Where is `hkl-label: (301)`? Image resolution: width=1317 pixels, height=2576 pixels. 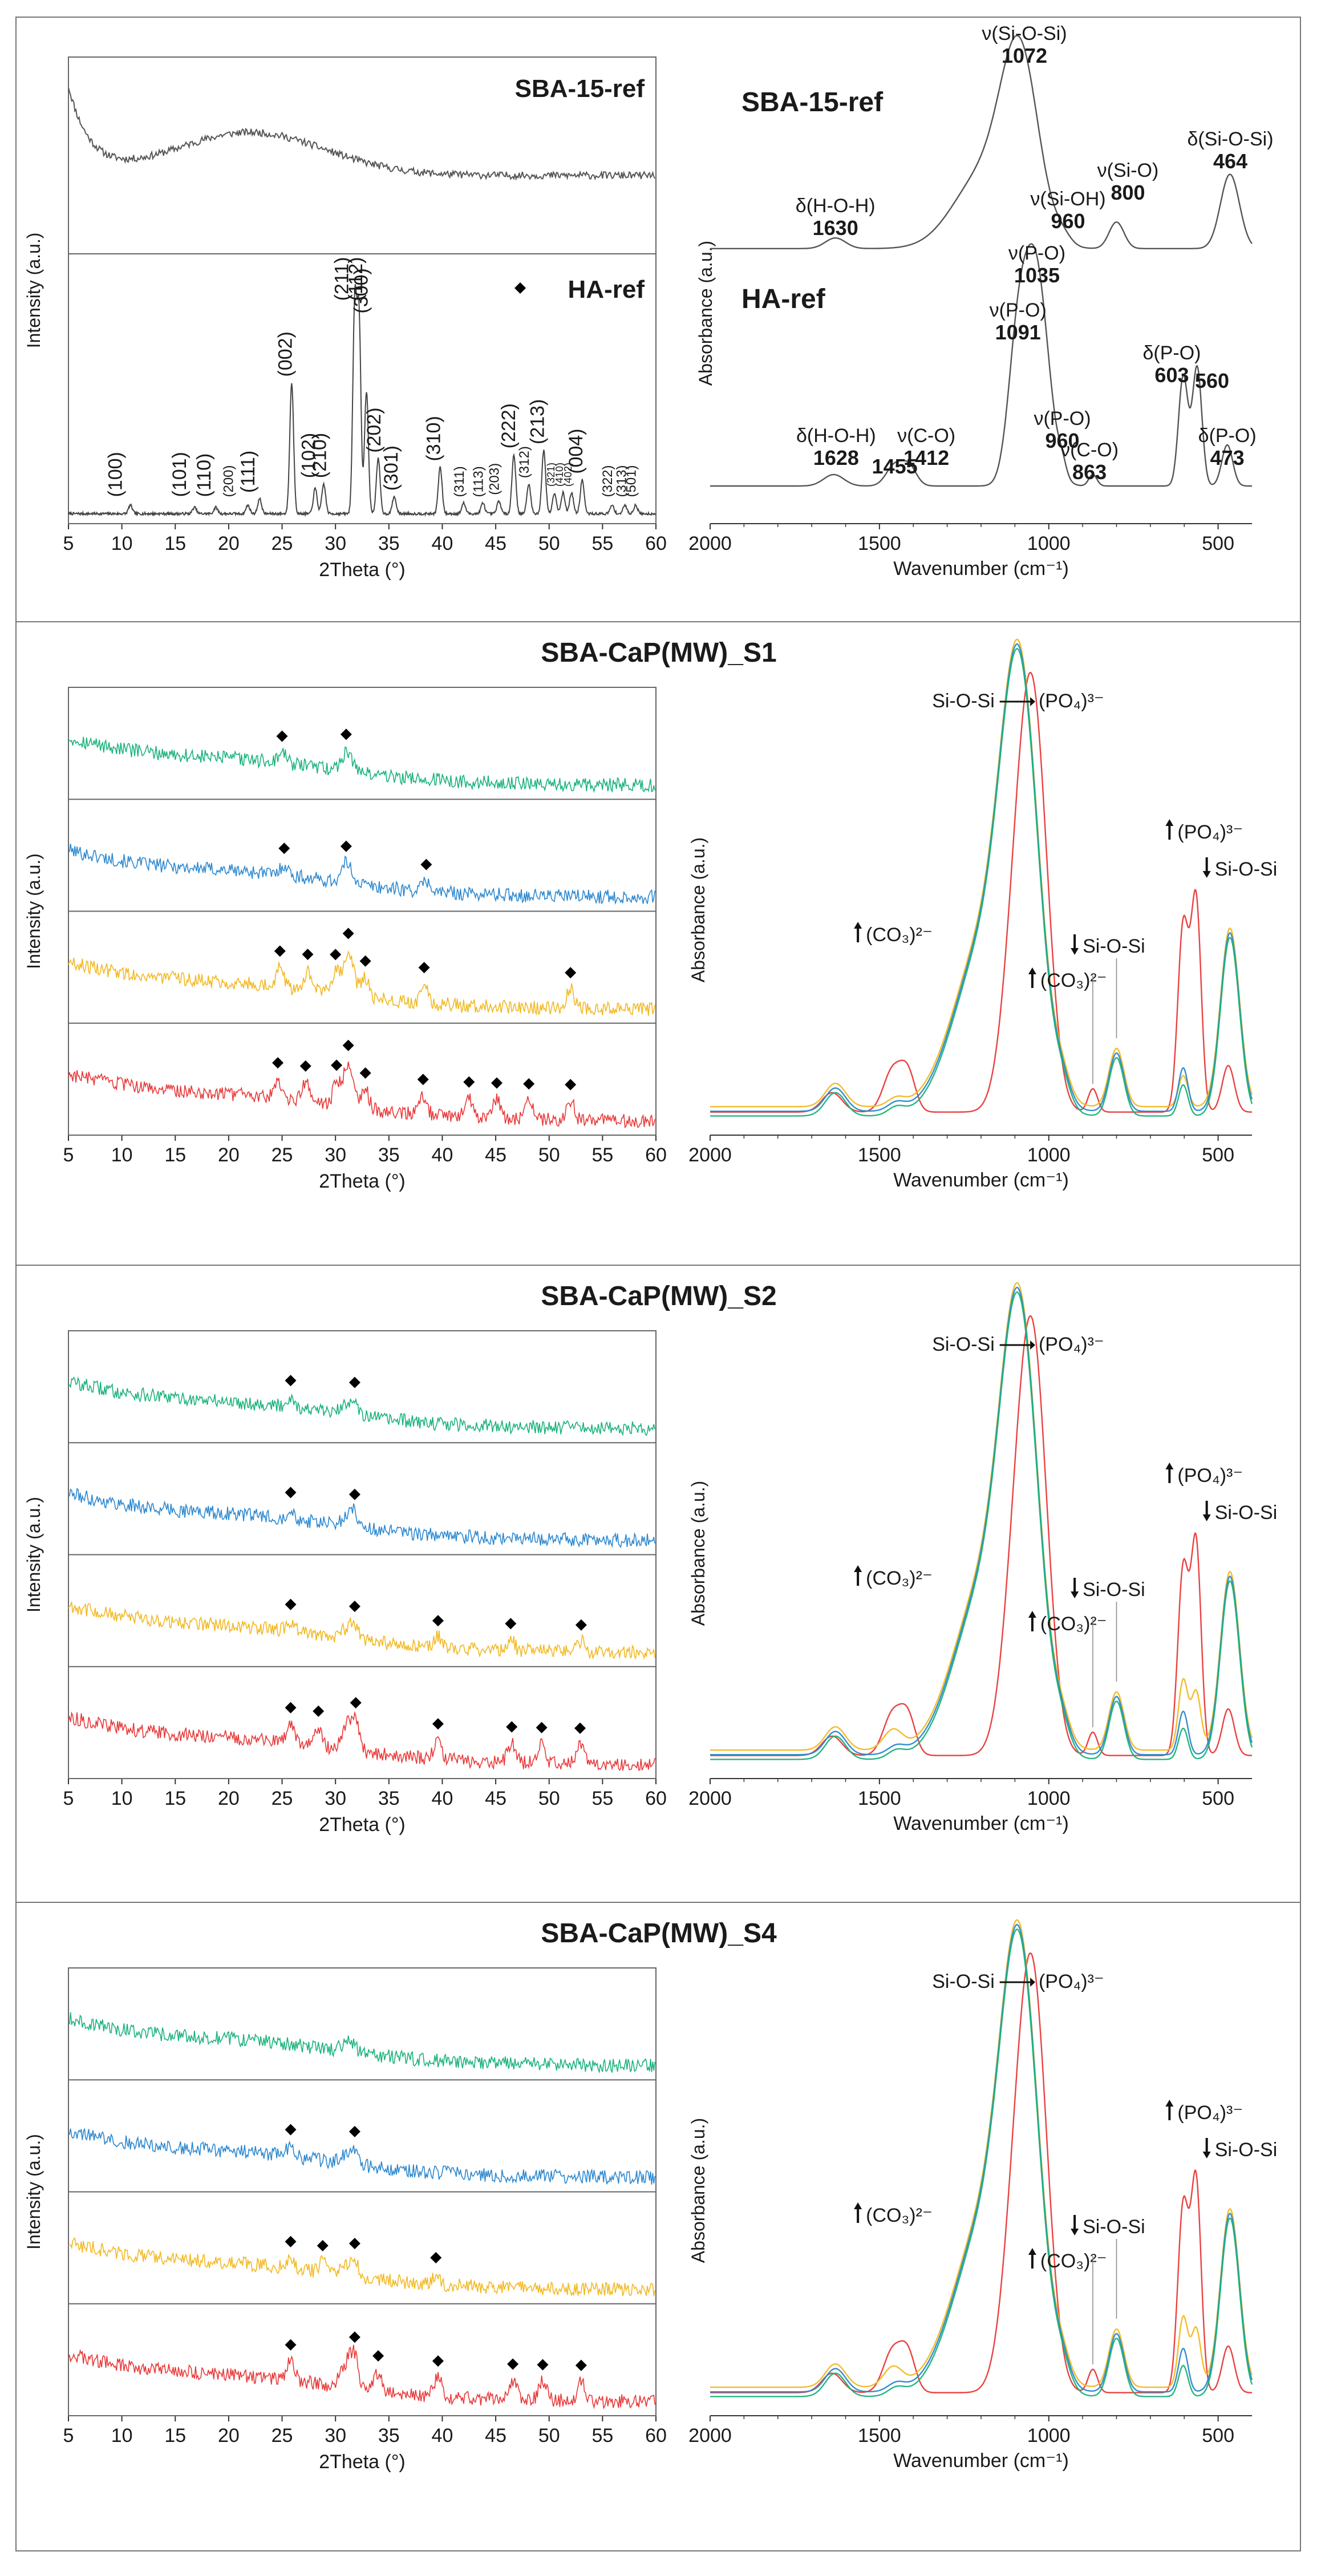 hkl-label: (301) is located at coordinates (391, 468).